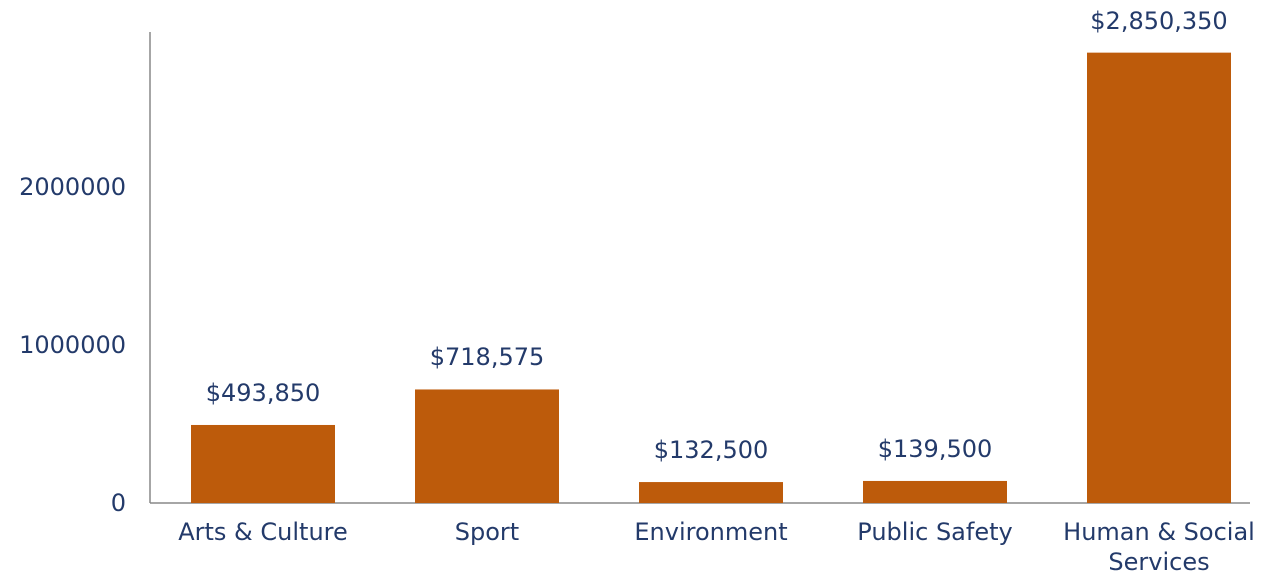 This screenshot has height=582, width=1279. What do you see at coordinates (118, 503) in the screenshot?
I see `y-tick-label: 0` at bounding box center [118, 503].